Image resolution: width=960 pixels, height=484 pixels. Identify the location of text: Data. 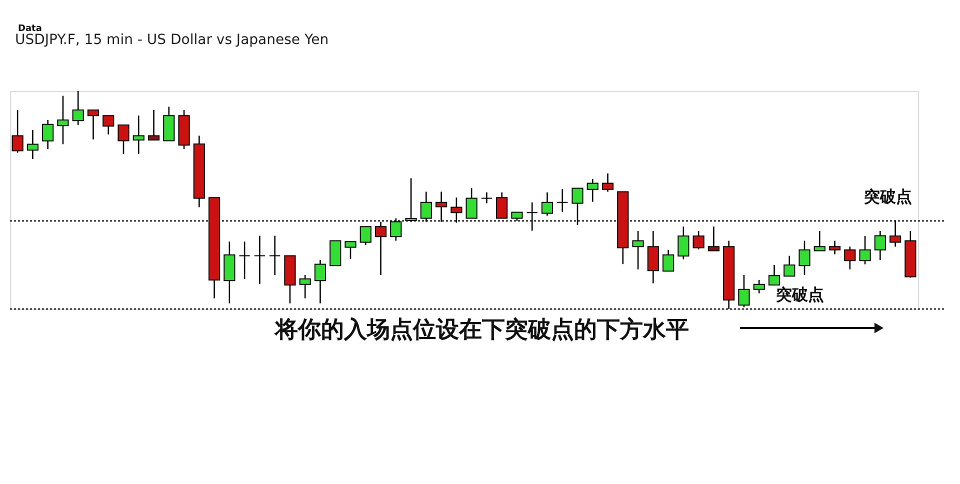
(30, 29).